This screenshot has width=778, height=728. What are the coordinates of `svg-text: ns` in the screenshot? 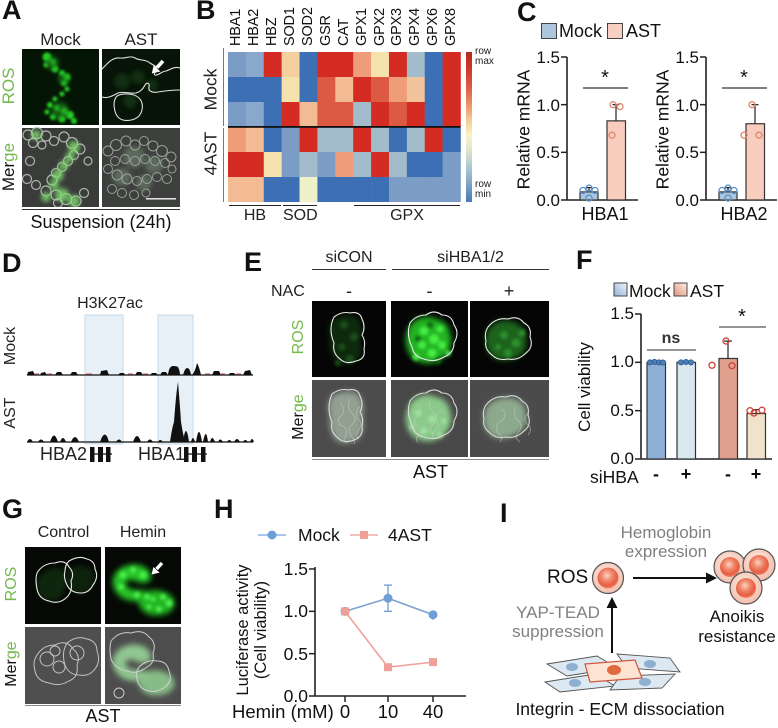 It's located at (671, 338).